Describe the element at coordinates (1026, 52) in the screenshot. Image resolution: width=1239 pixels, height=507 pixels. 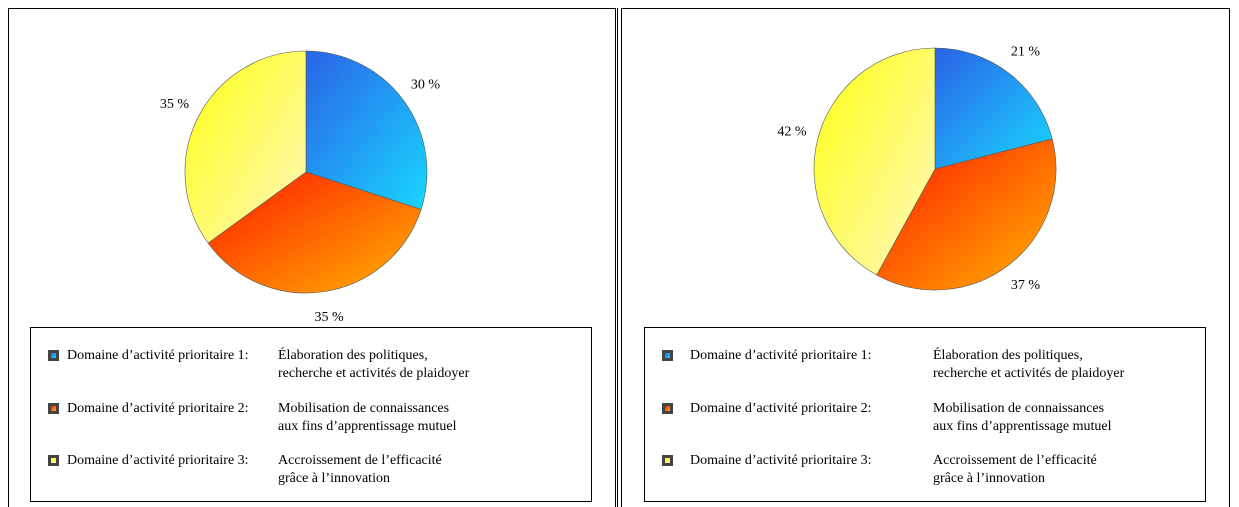
I see `value-label: 21 %` at that location.